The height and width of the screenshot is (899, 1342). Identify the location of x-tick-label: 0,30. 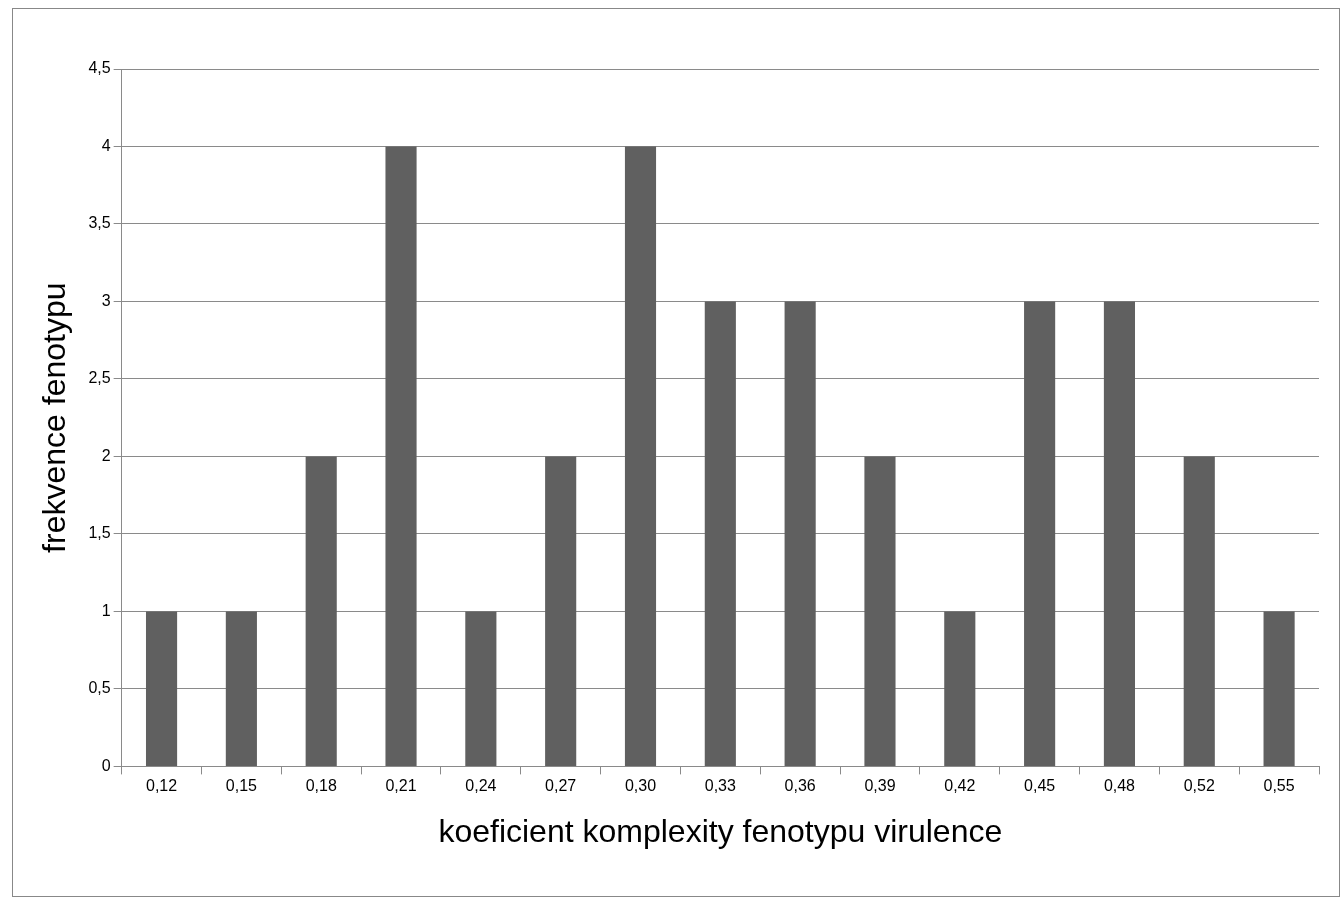
(640, 786).